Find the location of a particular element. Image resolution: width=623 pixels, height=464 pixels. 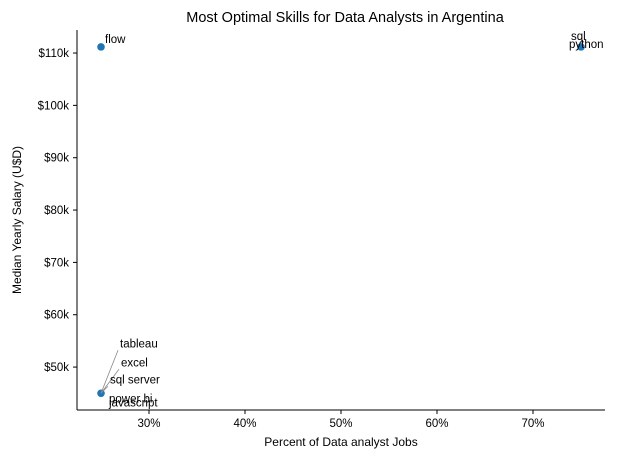

x-tick-label: 30% is located at coordinates (148, 424).